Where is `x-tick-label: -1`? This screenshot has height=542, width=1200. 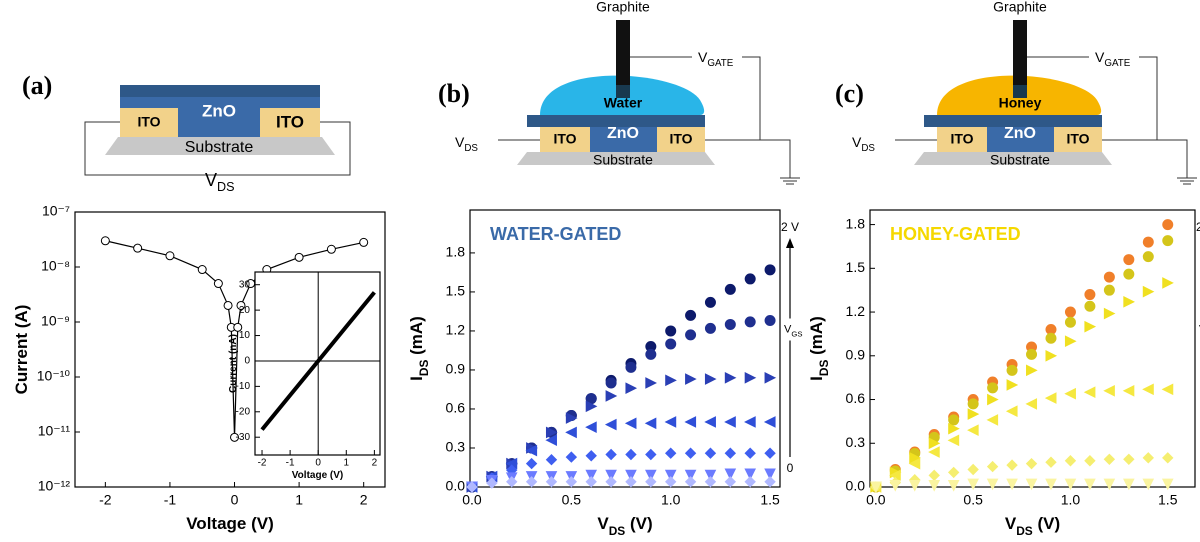
x-tick-label: -1 is located at coordinates (170, 500).